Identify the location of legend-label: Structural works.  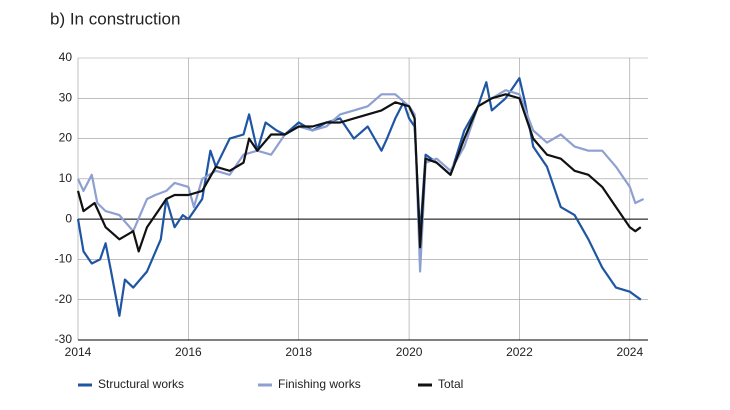
(141, 384).